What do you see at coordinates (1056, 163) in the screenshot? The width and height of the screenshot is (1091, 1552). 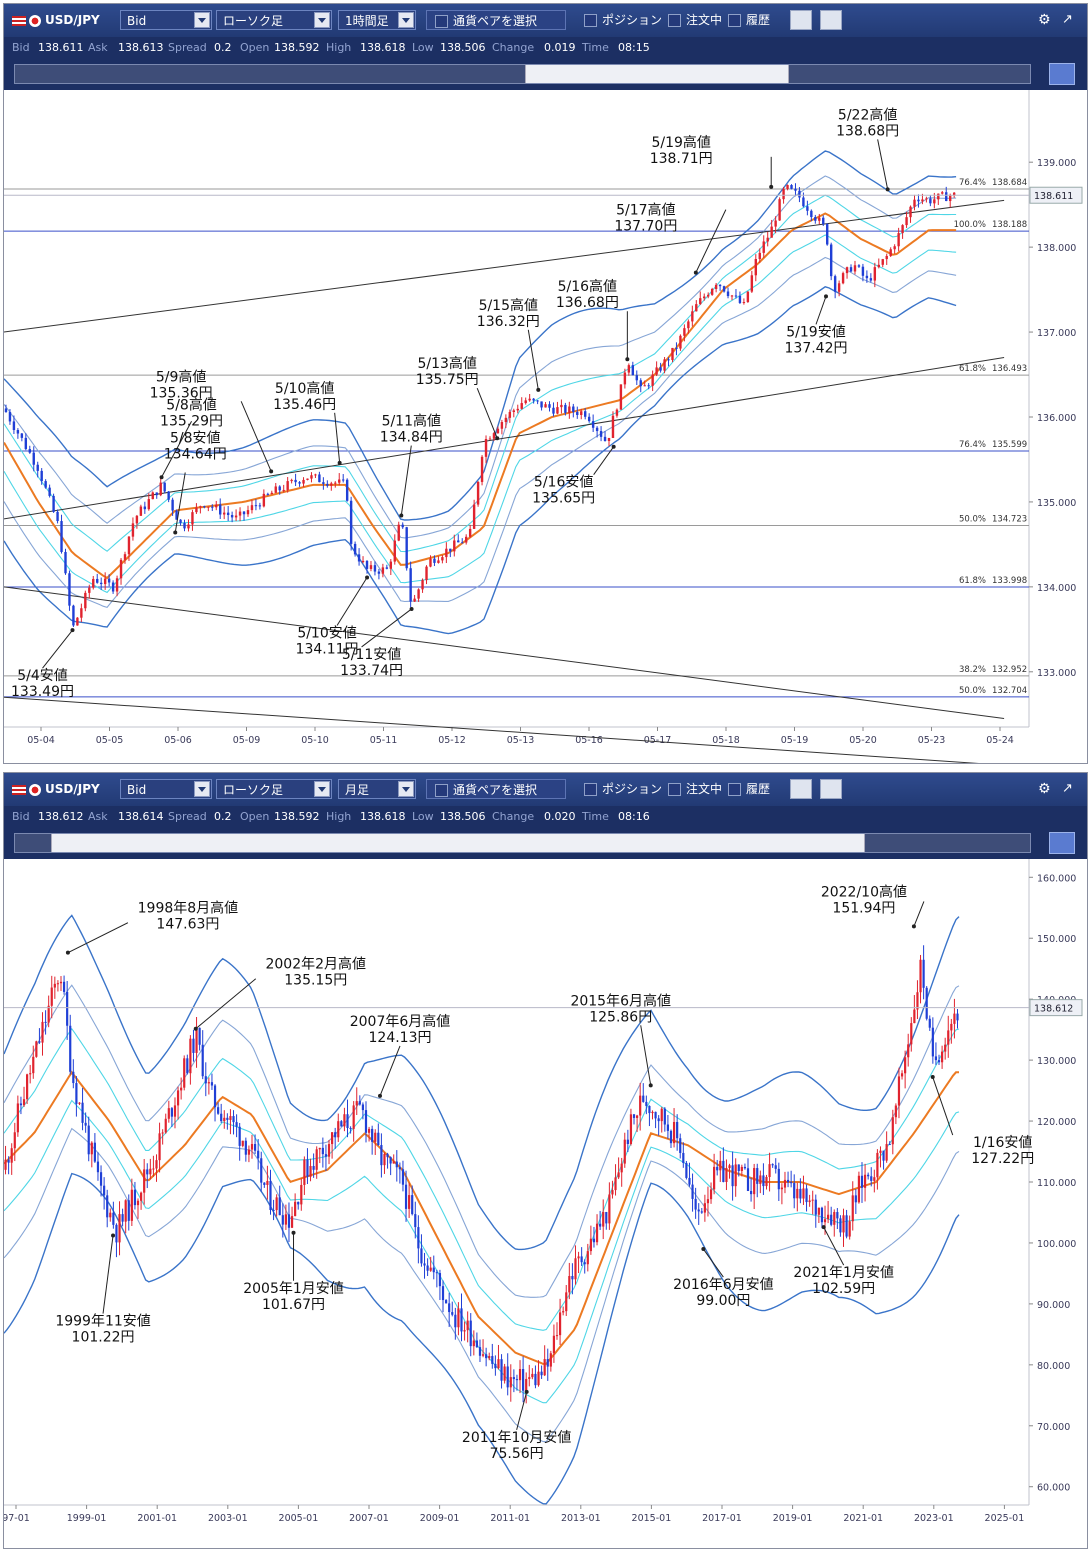 I see `y-tick-label: 139.000` at bounding box center [1056, 163].